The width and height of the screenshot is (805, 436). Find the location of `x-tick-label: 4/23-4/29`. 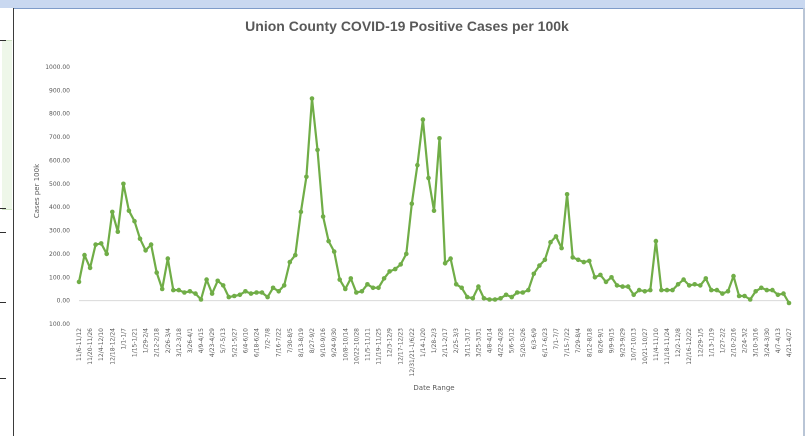

x-tick-label: 4/23-4/29 is located at coordinates (212, 342).